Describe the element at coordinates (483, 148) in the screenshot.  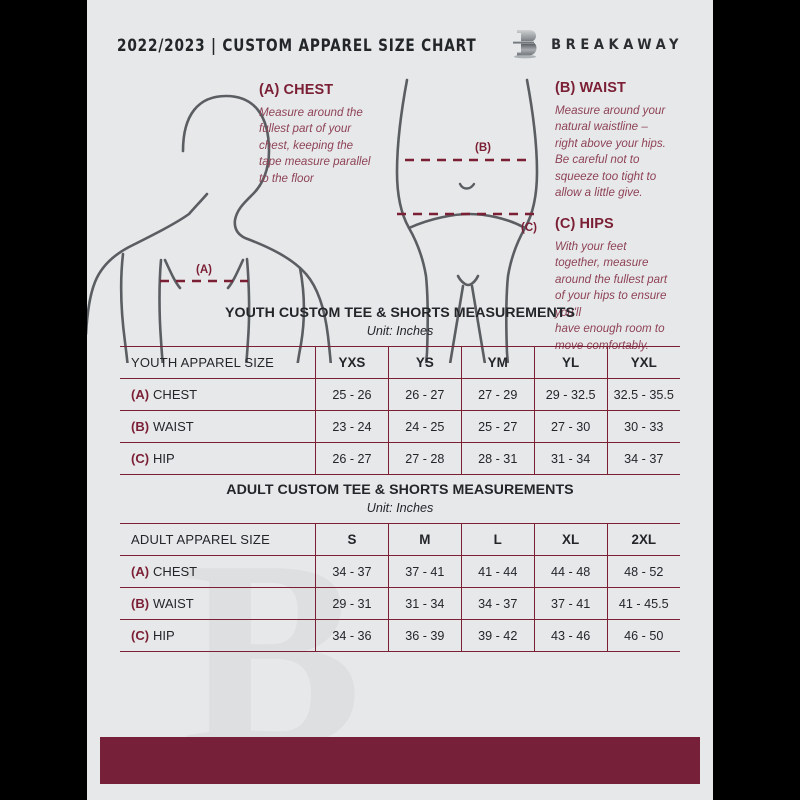
I see `waist-marker-label: (B)` at that location.